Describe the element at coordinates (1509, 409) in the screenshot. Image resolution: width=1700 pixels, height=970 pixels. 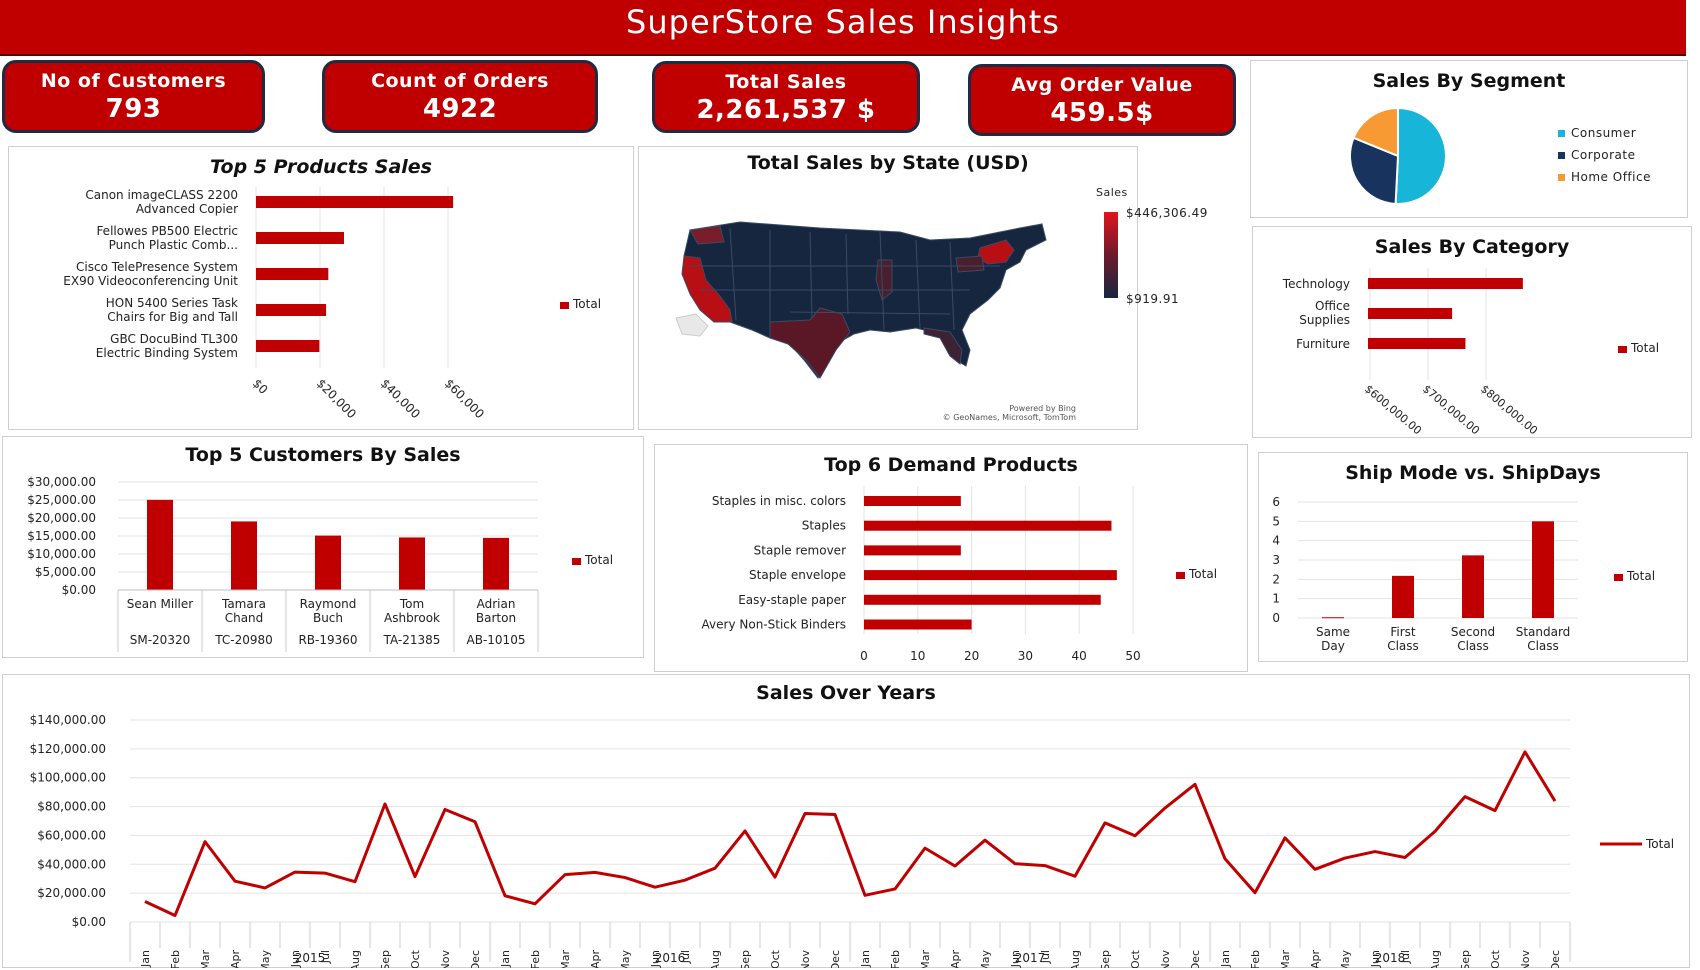
I see `x-tick-label: $800,000.00` at that location.